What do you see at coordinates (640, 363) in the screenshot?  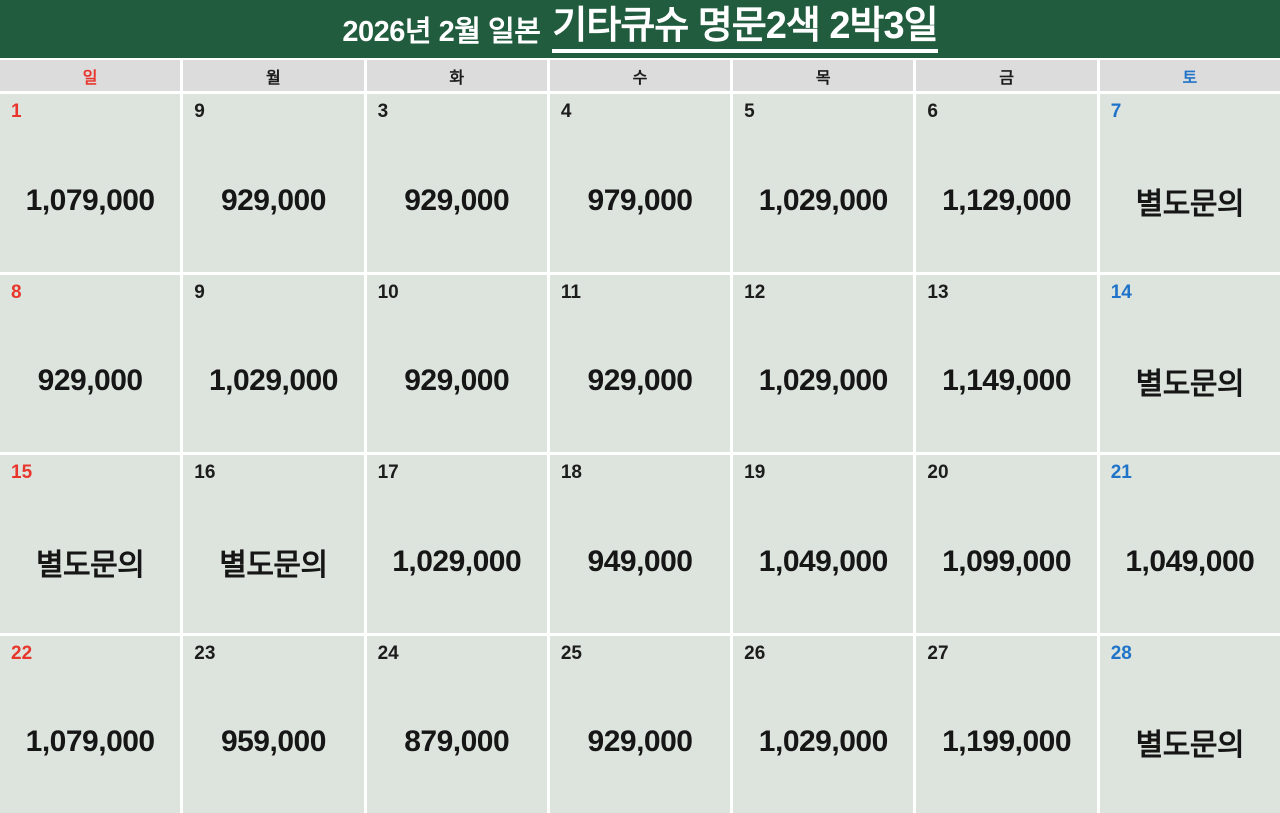 I see `day-cell-11-r1: 11 929,000` at bounding box center [640, 363].